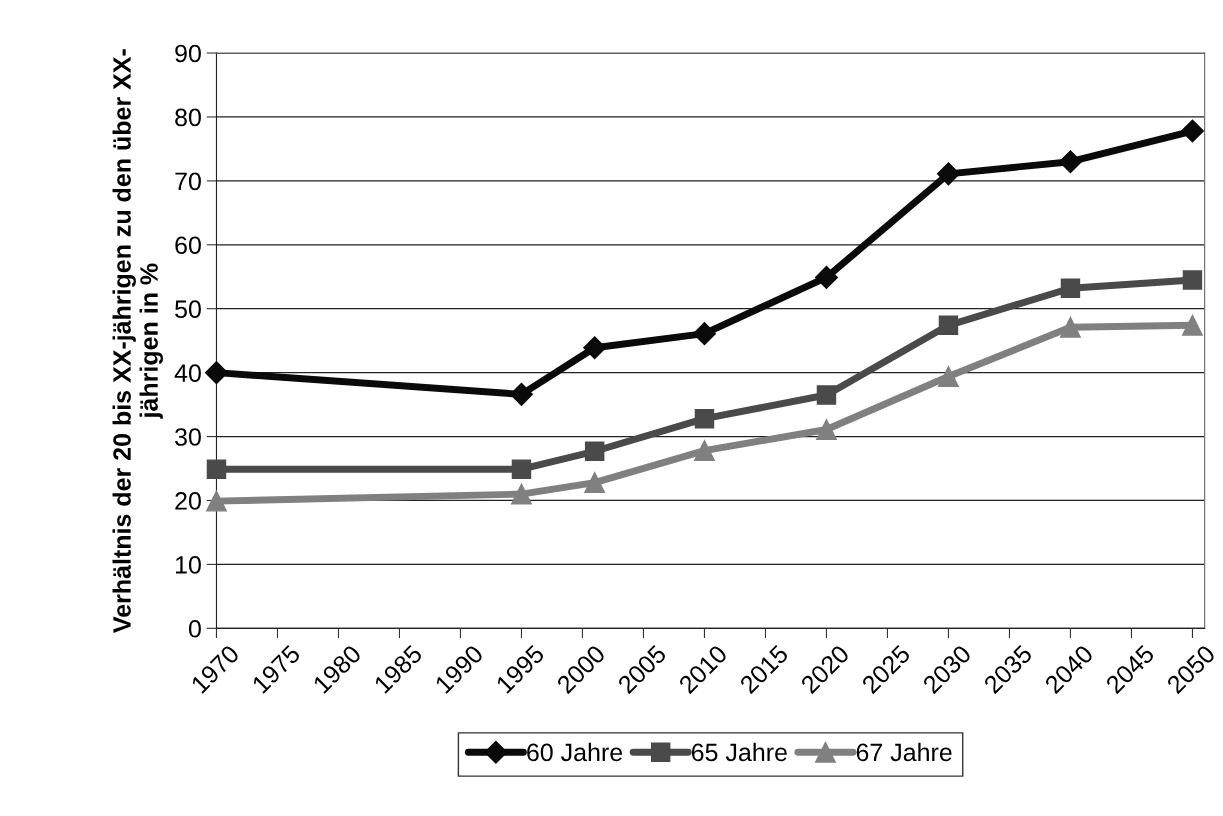 This screenshot has height=816, width=1223. I want to click on y-tick-label: 10, so click(188, 565).